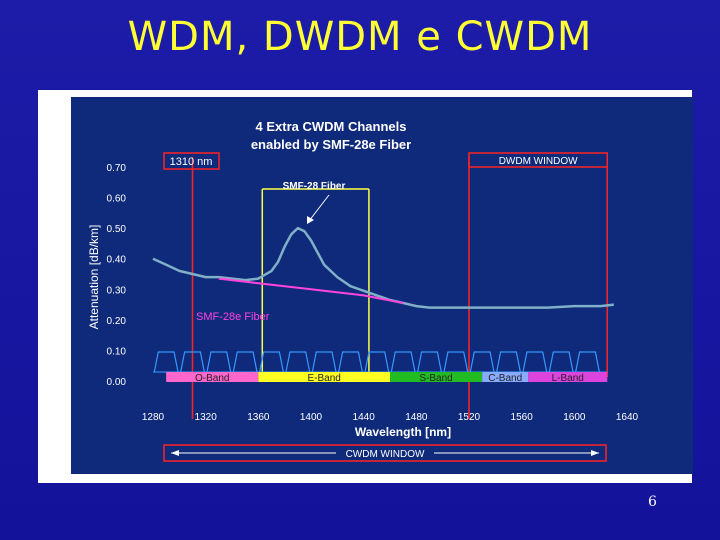 The image size is (720, 540). Describe the element at coordinates (311, 417) in the screenshot. I see `x-tick-label: 1400` at that location.